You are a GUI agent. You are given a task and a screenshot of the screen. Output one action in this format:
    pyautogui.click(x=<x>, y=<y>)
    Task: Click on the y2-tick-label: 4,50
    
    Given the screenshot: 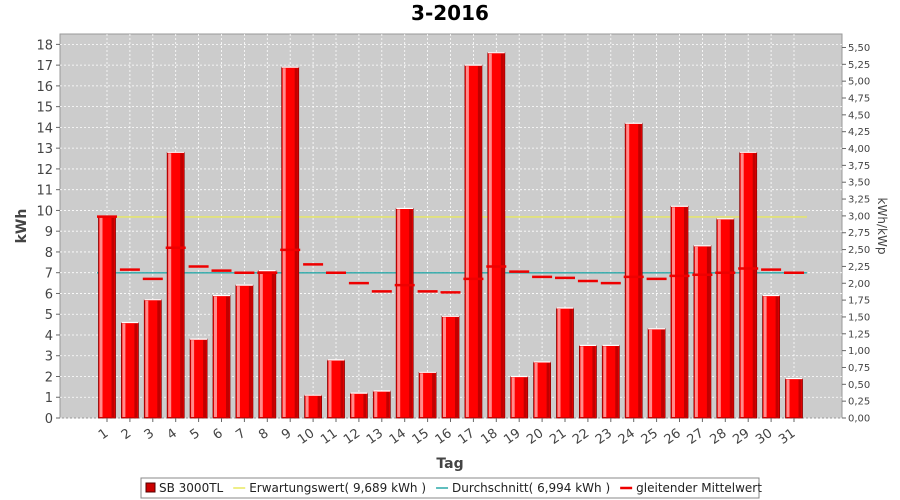 What is the action you would take?
    pyautogui.click(x=859, y=115)
    